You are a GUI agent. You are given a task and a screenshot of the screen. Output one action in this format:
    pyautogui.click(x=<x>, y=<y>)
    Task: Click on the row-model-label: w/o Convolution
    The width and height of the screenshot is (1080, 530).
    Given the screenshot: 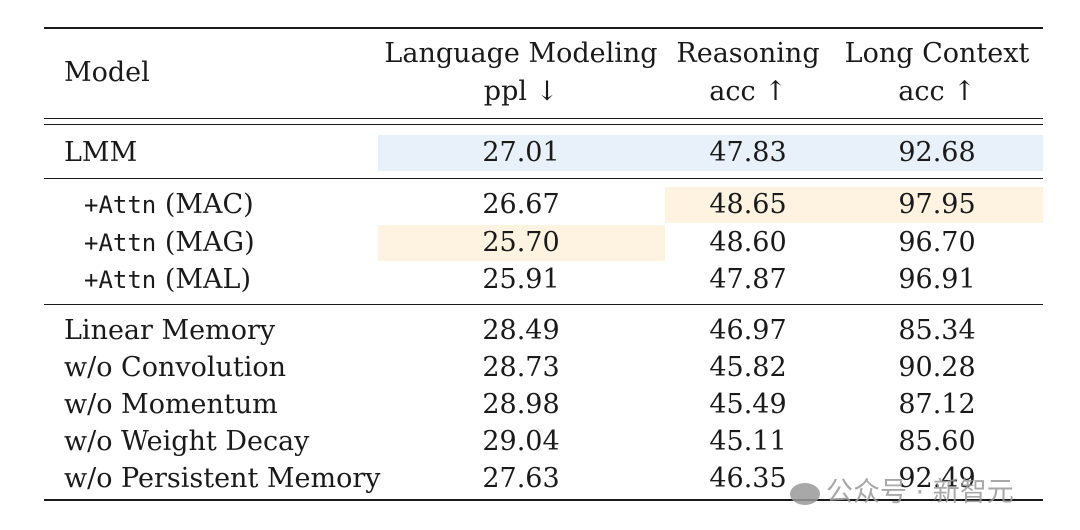 What is the action you would take?
    pyautogui.click(x=175, y=367)
    